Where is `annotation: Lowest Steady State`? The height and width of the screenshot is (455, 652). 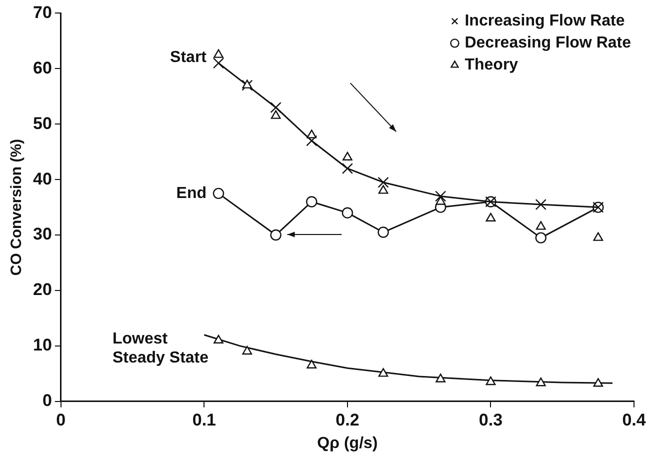 annotation: Lowest Steady State is located at coordinates (160, 348).